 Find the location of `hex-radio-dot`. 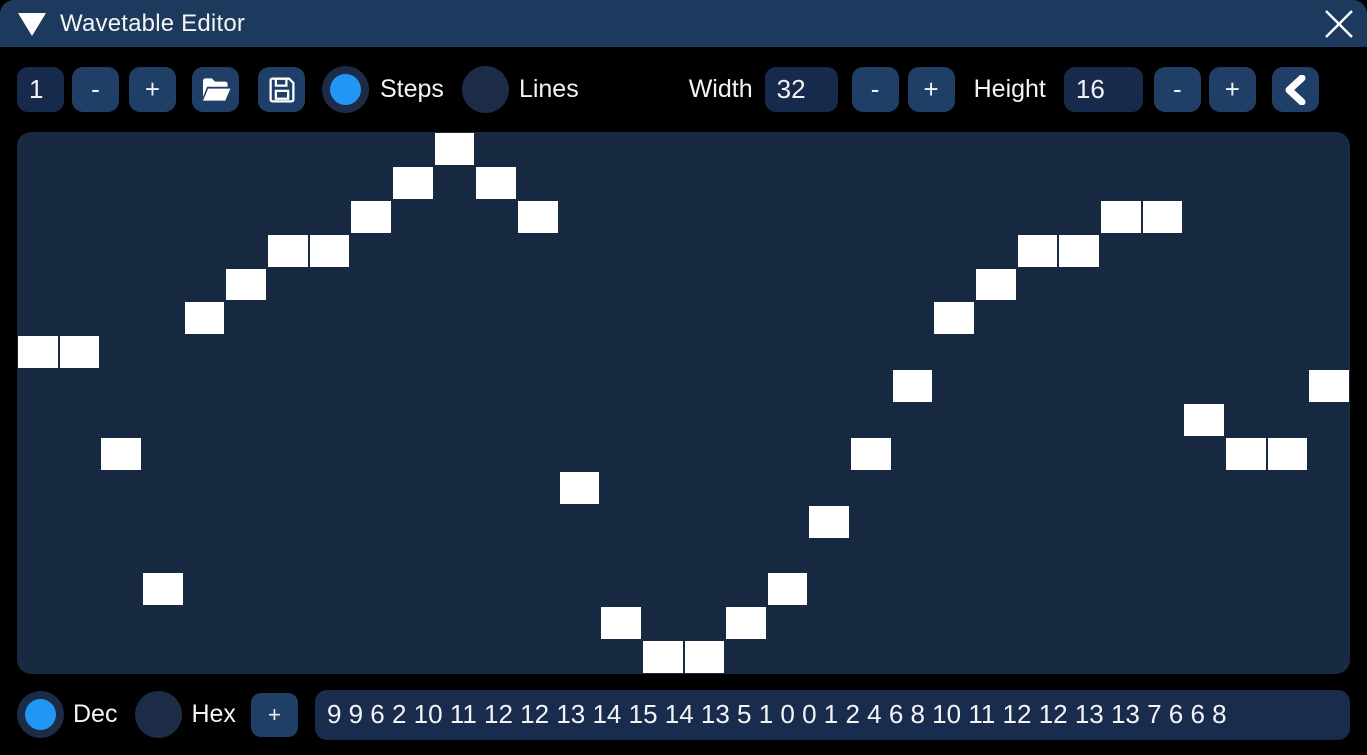

hex-radio-dot is located at coordinates (158, 714).